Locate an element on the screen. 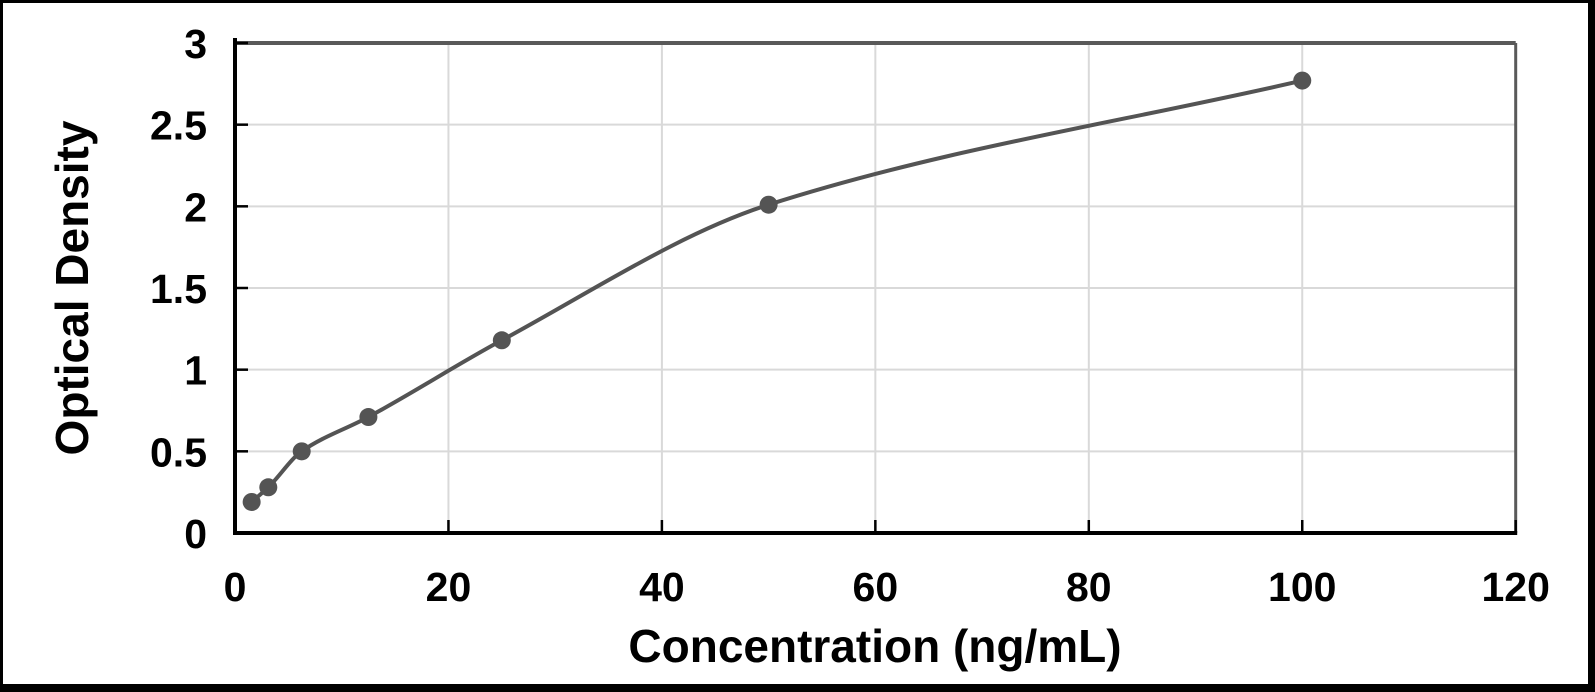  x-tick-label: 0 is located at coordinates (235, 587).